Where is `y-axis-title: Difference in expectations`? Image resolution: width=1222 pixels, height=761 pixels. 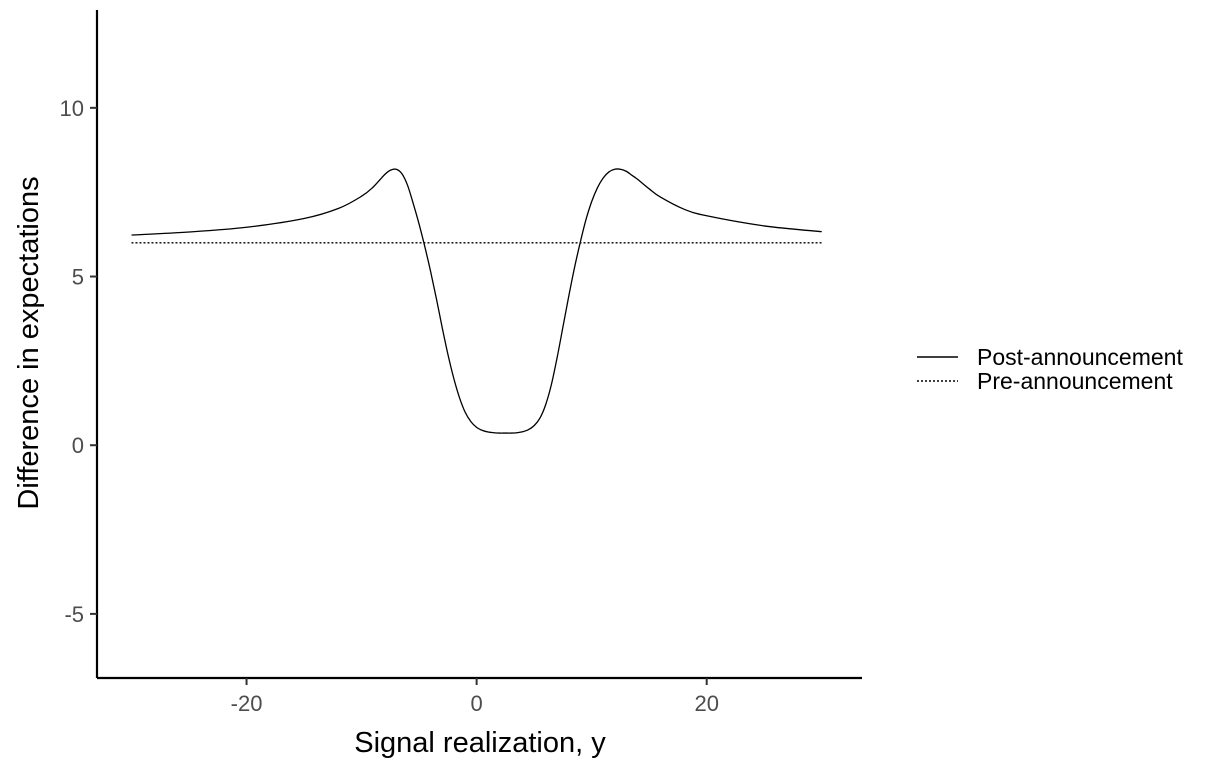 y-axis-title: Difference in expectations is located at coordinates (29, 342).